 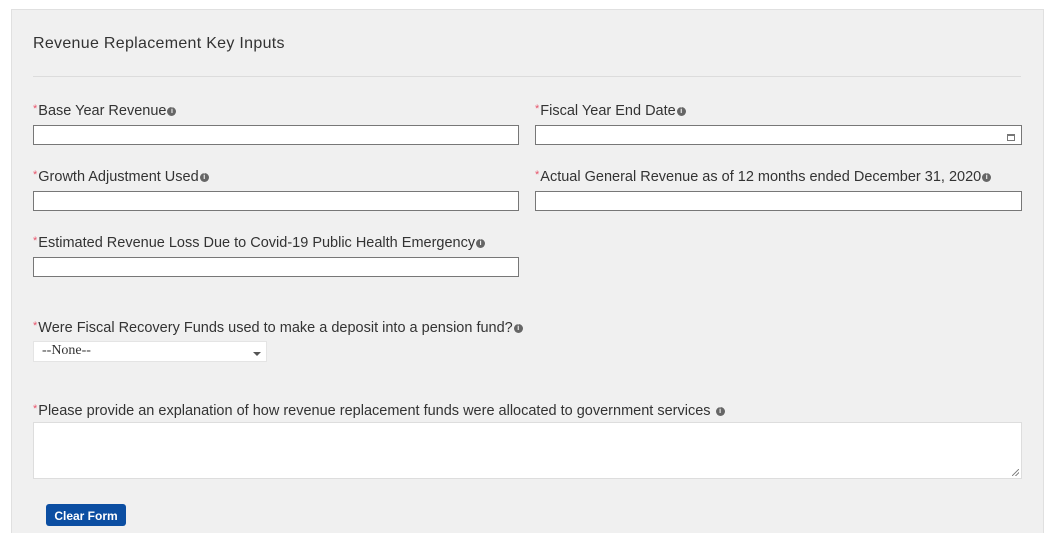 I want to click on explanation-textarea, so click(x=527, y=450).